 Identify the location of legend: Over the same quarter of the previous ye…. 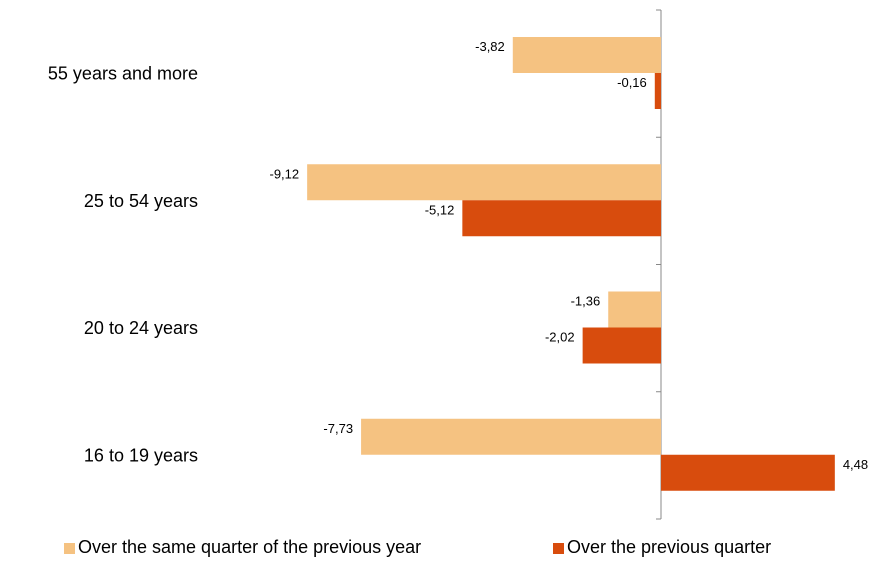
(417, 547).